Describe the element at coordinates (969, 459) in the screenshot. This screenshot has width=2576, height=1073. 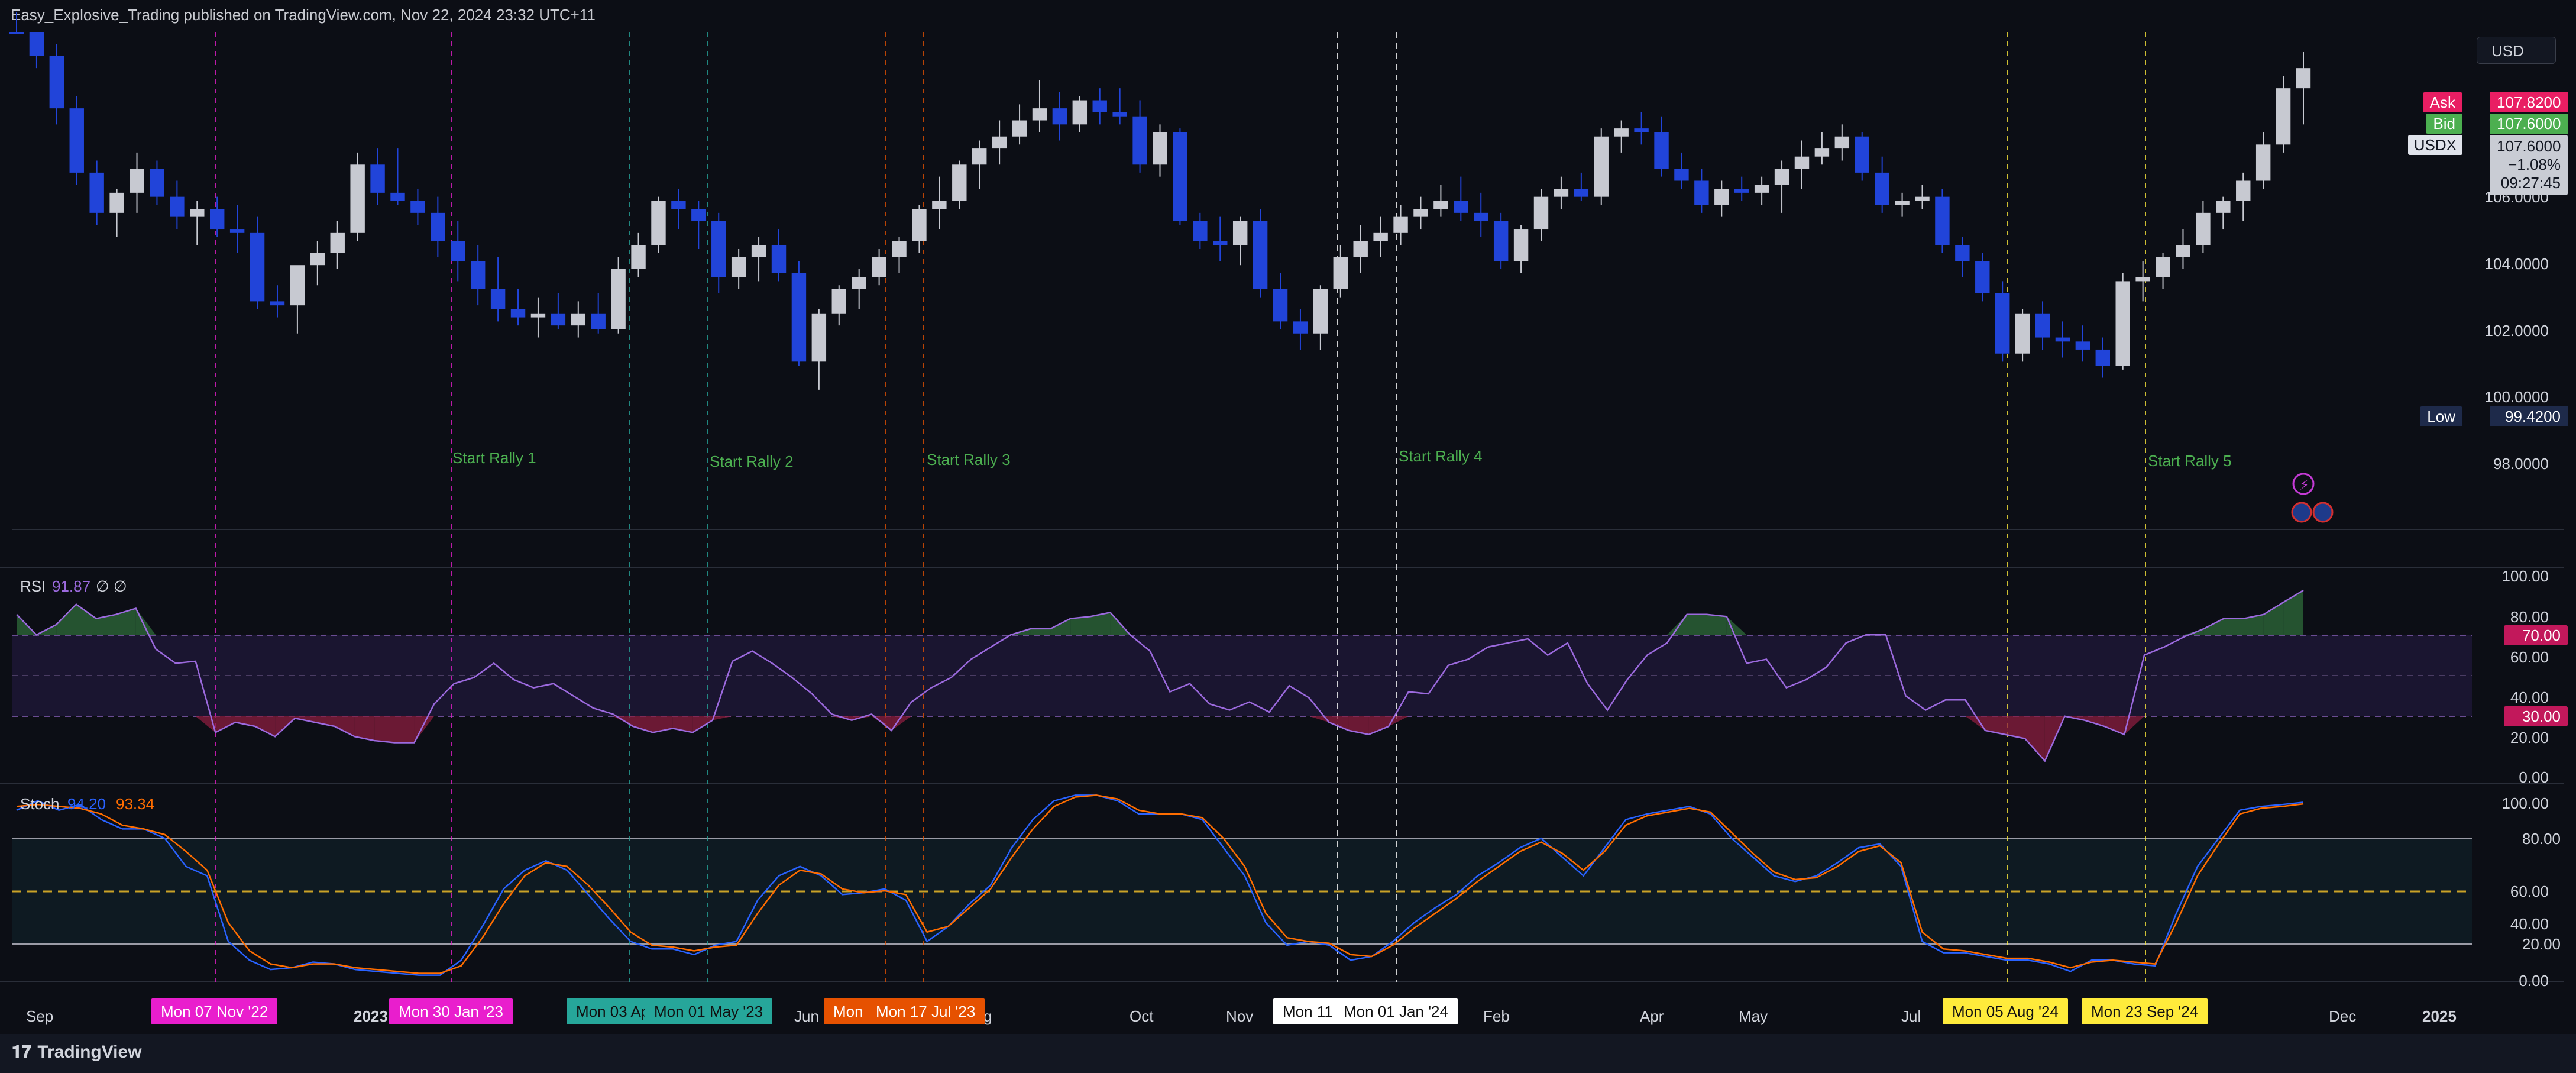
I see `rally-label-3: Start Rally 3` at that location.